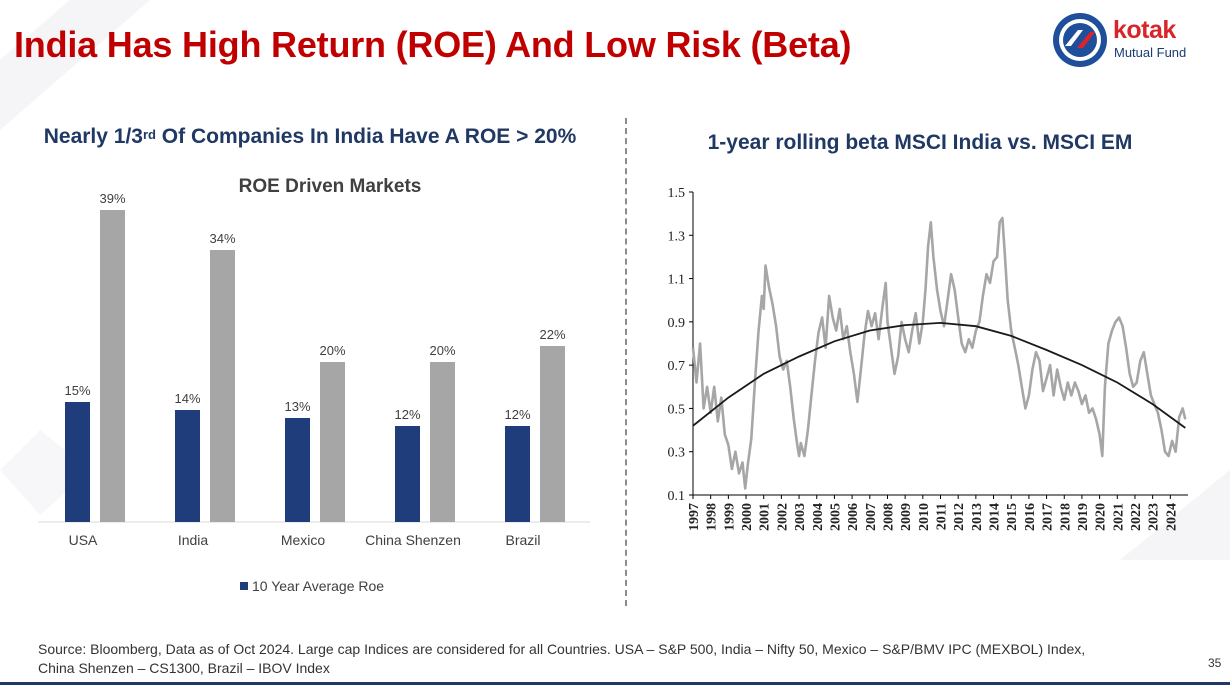 The width and height of the screenshot is (1230, 685). I want to click on bar-data-label: 15%, so click(77, 390).